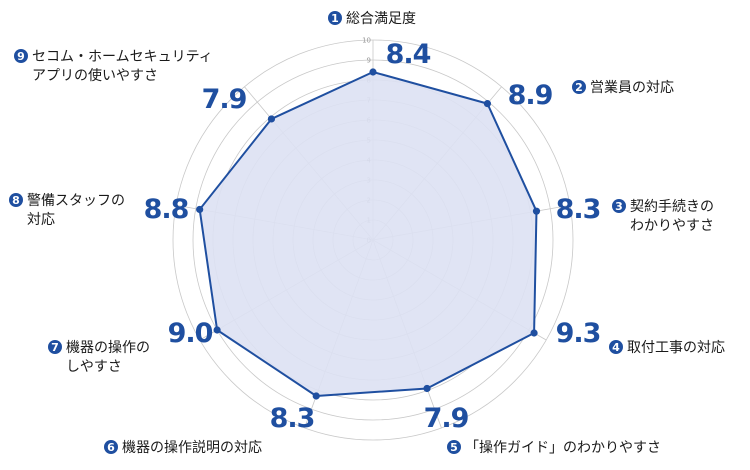  I want to click on axis-number: 4, so click(616, 347).